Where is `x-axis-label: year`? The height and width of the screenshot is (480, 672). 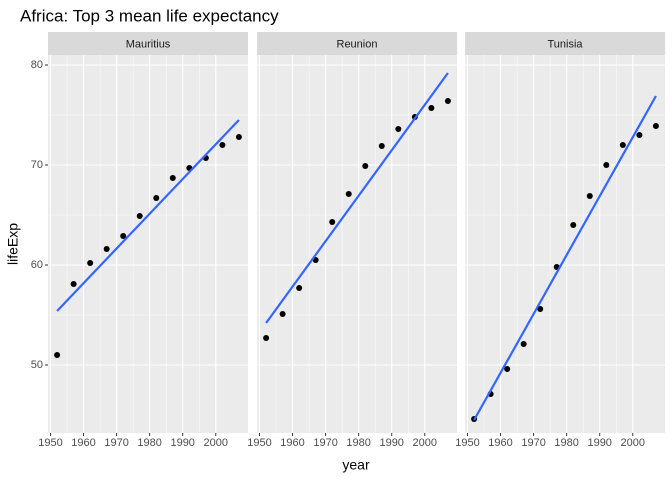
x-axis-label: year is located at coordinates (356, 465).